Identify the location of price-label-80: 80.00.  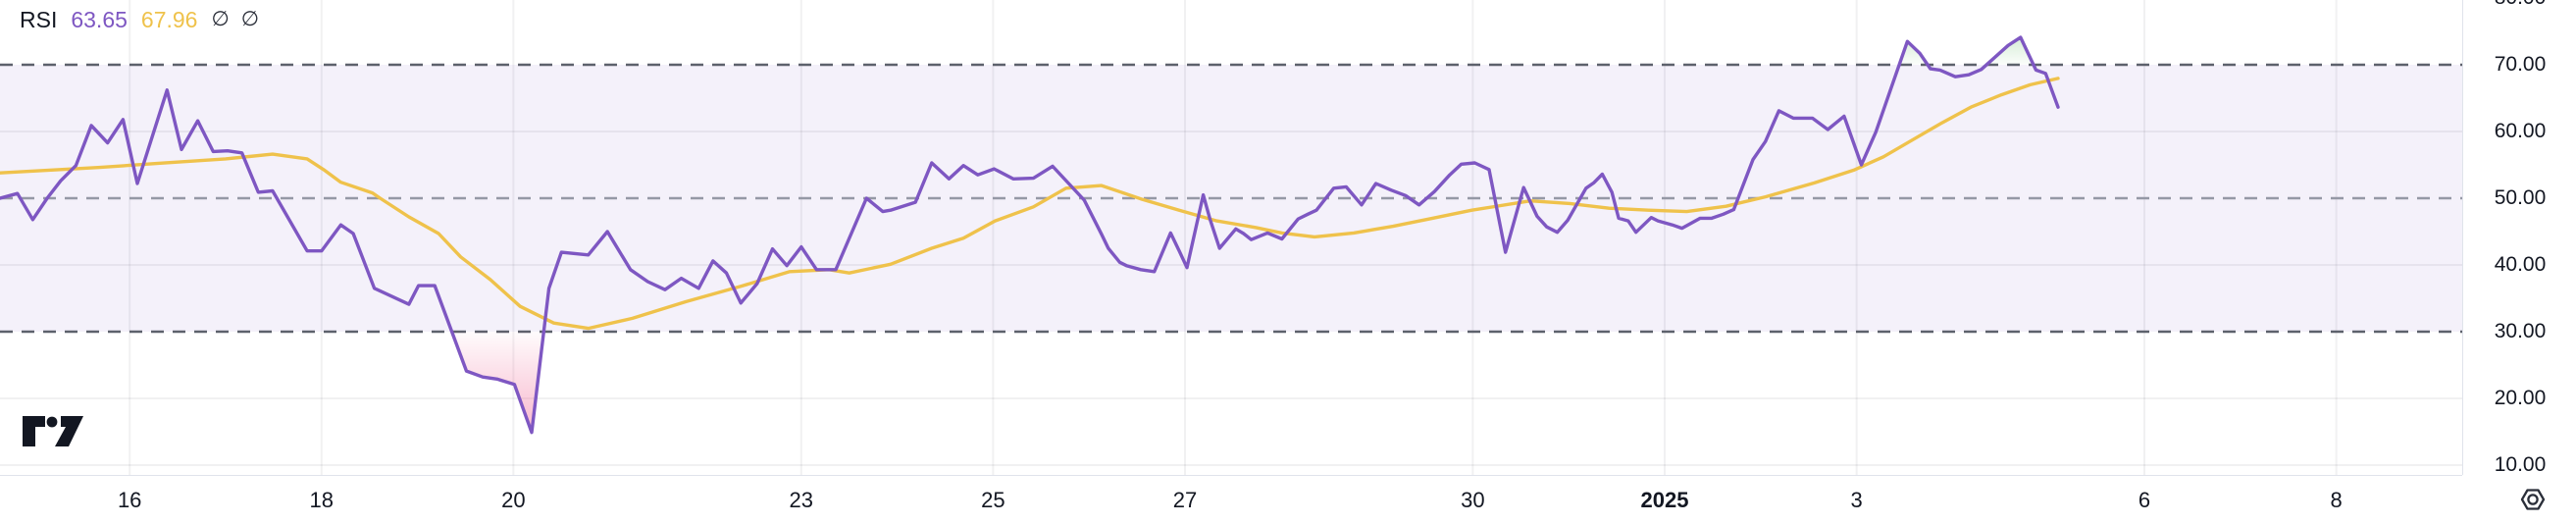
(2519, 5).